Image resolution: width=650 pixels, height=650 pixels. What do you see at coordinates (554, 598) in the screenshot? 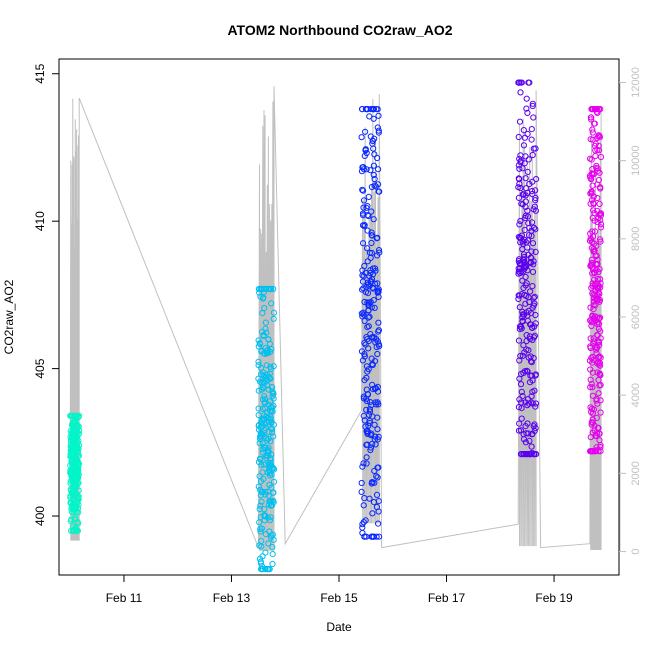
I see `x-tick-label: Feb 19` at bounding box center [554, 598].